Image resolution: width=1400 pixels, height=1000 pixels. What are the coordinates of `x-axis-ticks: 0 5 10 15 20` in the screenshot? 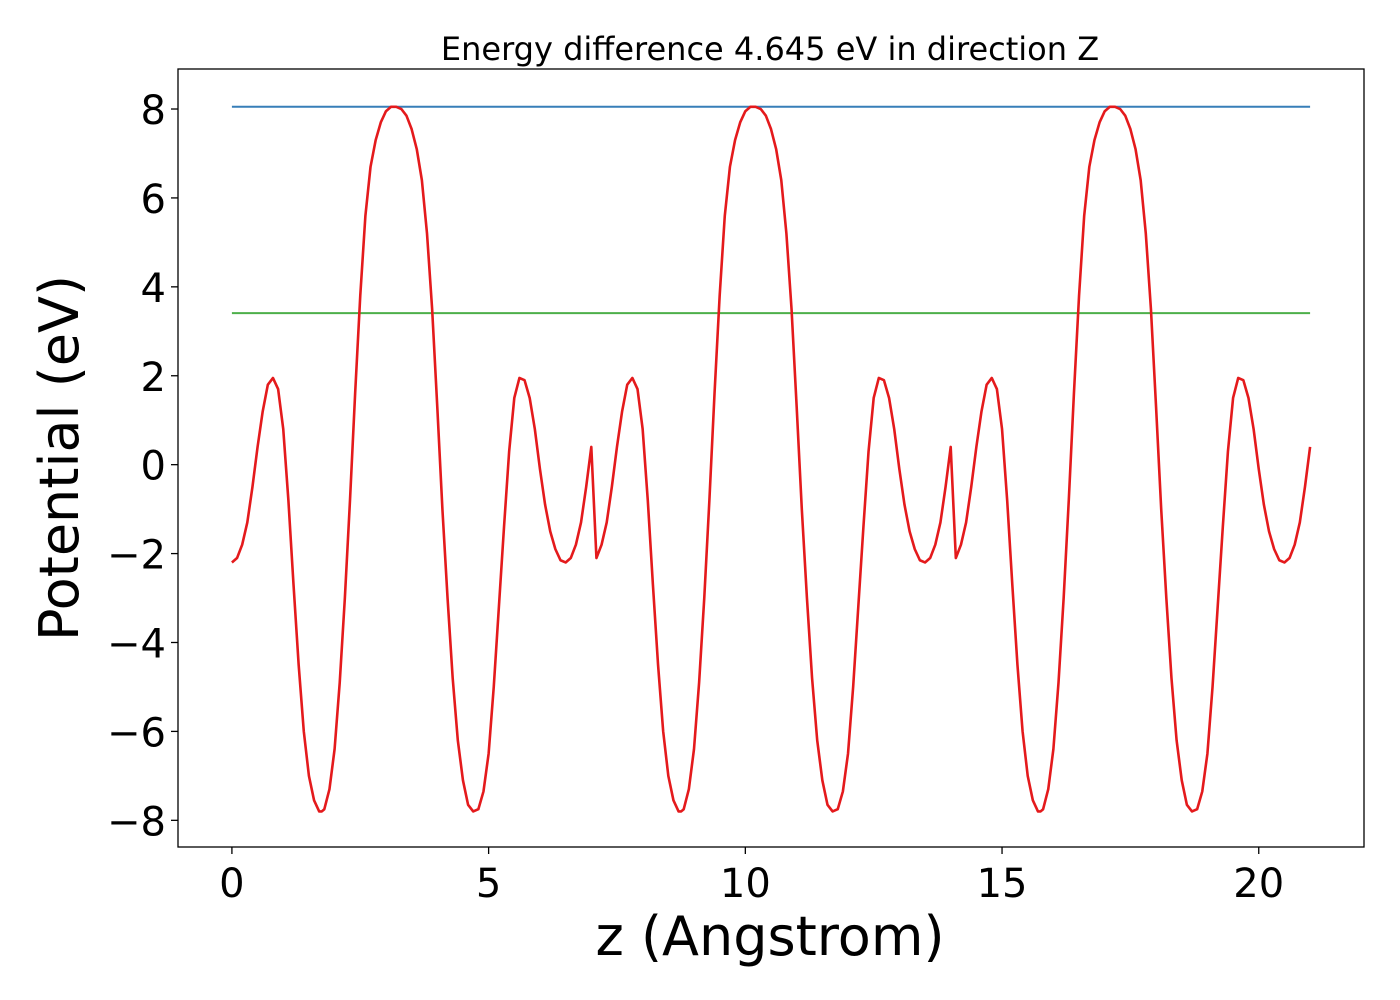 It's located at (751, 877).